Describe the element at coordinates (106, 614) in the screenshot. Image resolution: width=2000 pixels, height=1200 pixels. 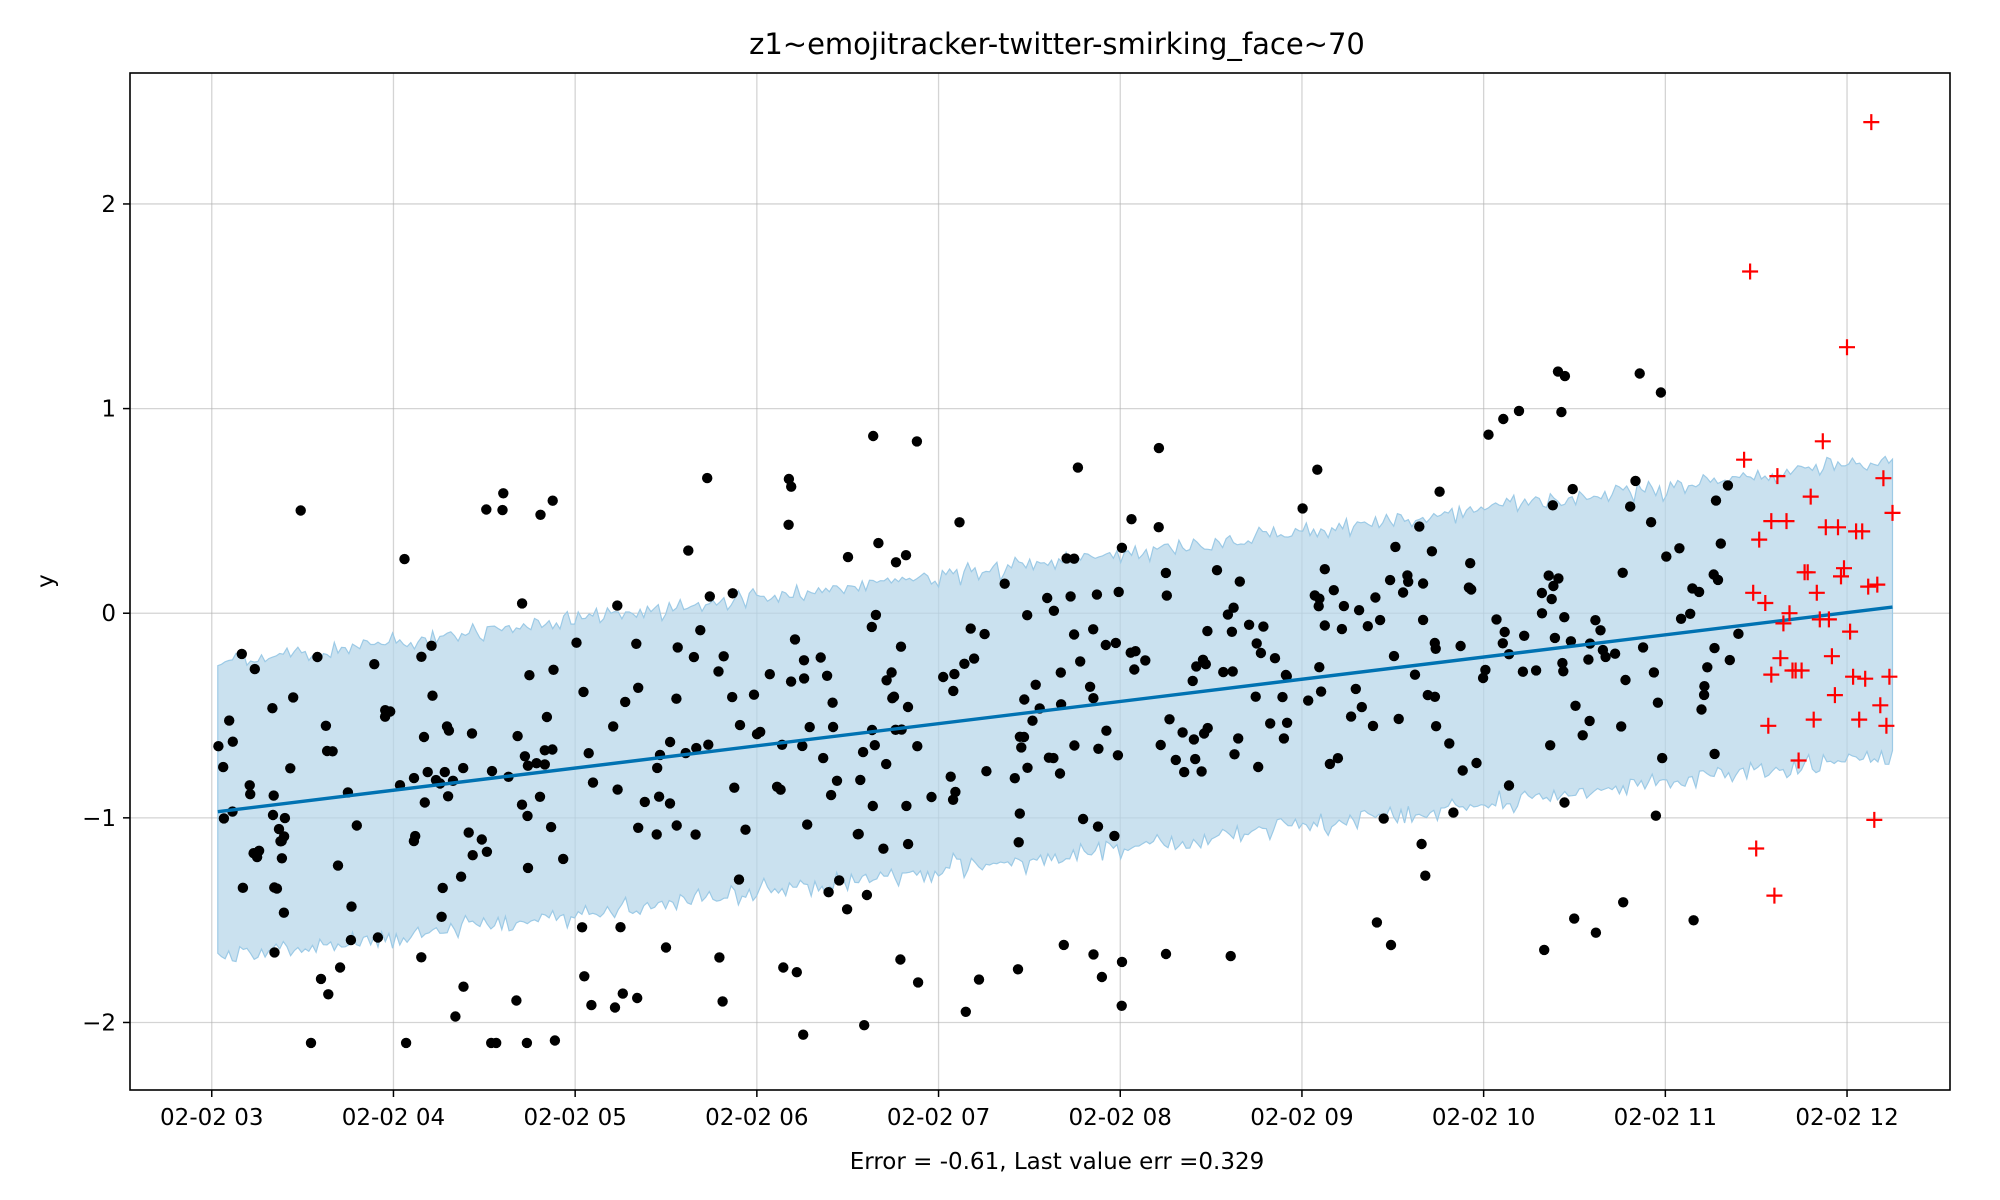
I see `y-axis-ticks: 2 1 0 −1 −2` at that location.